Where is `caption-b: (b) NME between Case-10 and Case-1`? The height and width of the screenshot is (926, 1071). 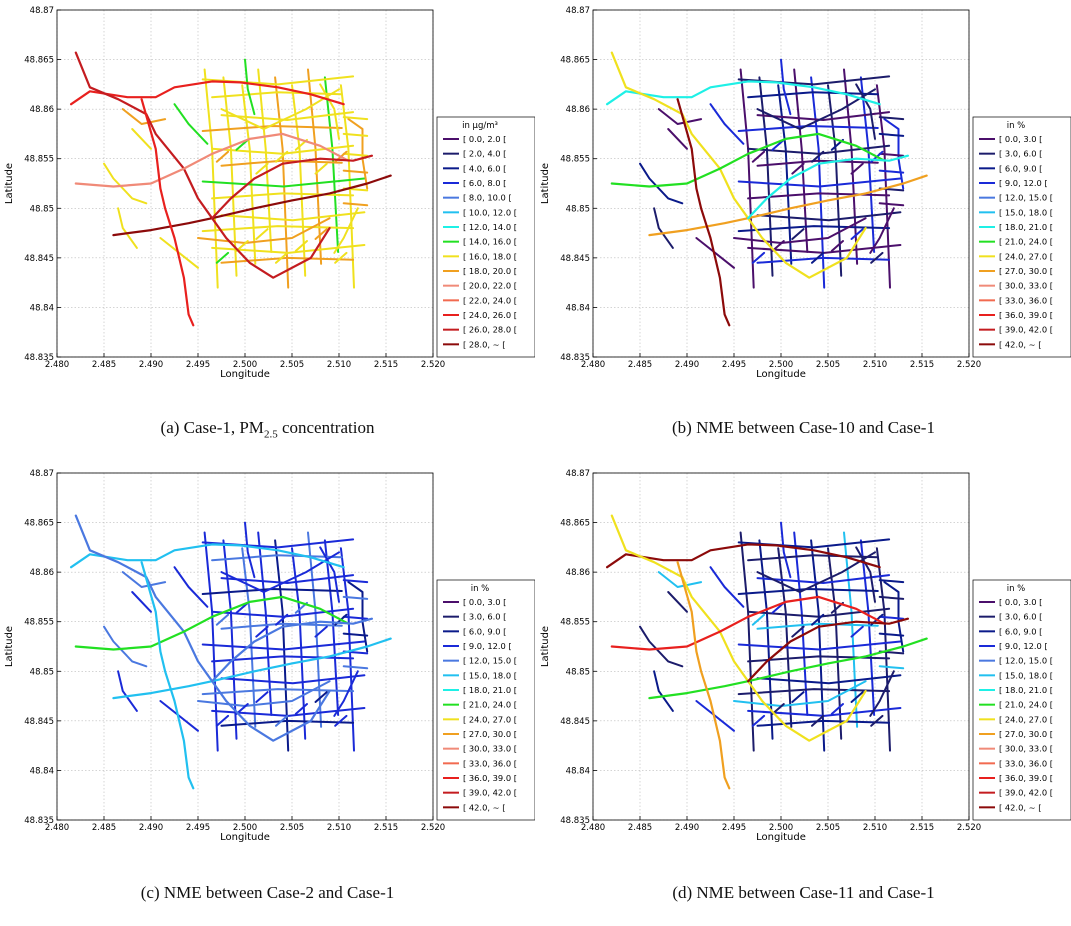 caption-b: (b) NME between Case-10 and Case-1 is located at coordinates (803, 427).